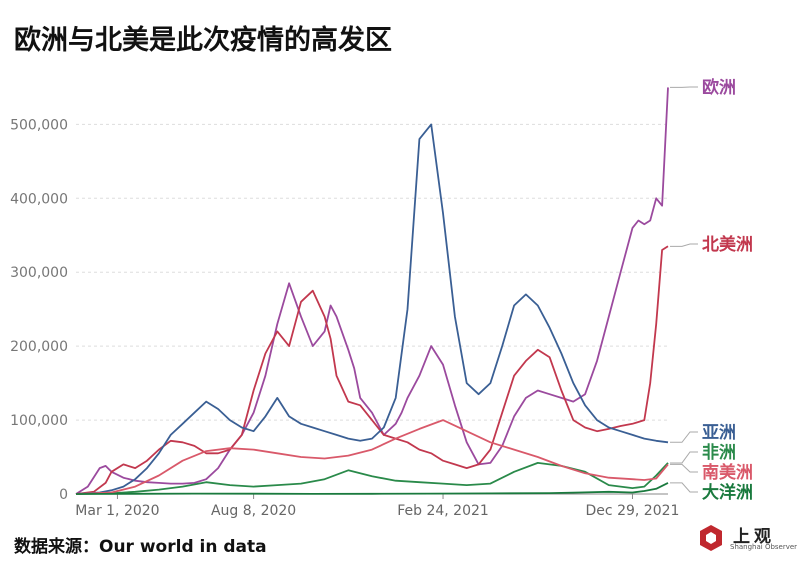 The width and height of the screenshot is (799, 564). I want to click on series-label: 亚洲, so click(719, 433).